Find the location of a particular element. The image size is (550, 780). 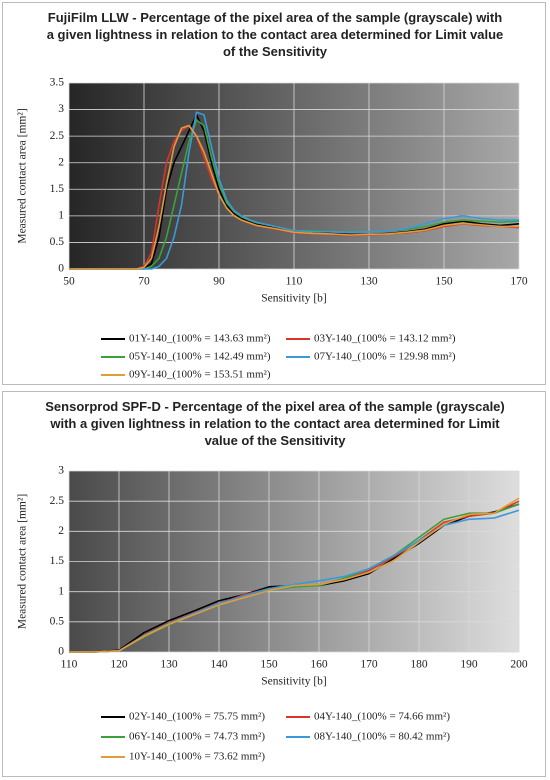

x-tick-label: 200 is located at coordinates (519, 665).